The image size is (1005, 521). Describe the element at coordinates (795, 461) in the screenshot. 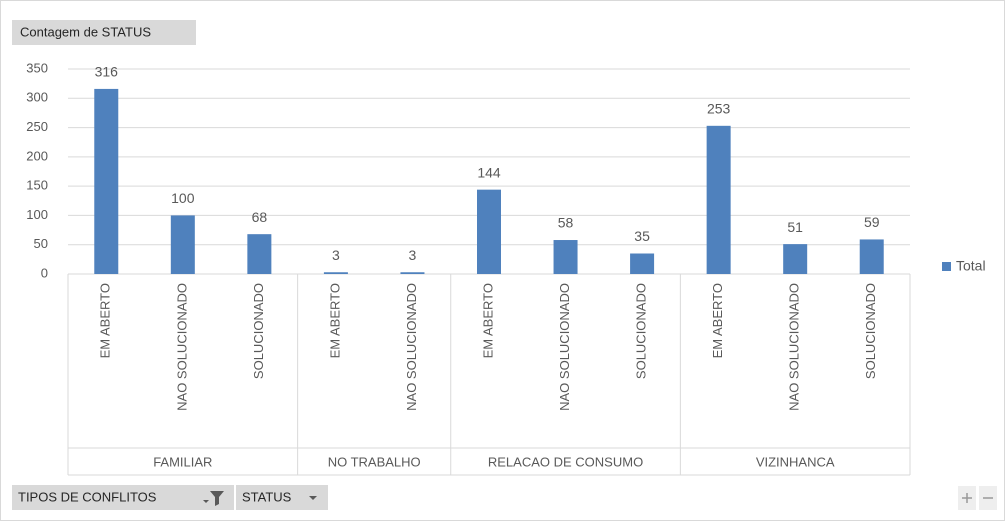

I see `group-label: VIZINHANCA` at that location.